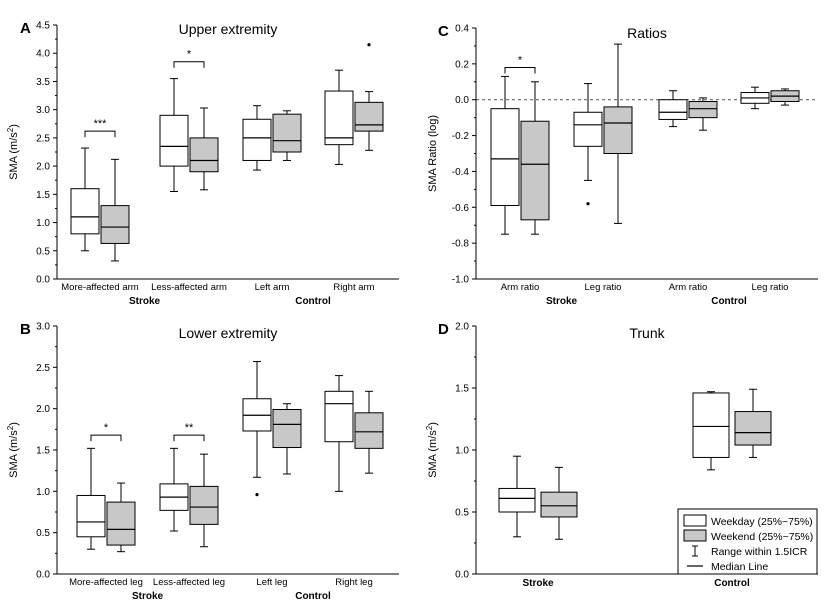 The height and width of the screenshot is (608, 830). What do you see at coordinates (228, 333) in the screenshot?
I see `panel-title: Lower extremity` at bounding box center [228, 333].